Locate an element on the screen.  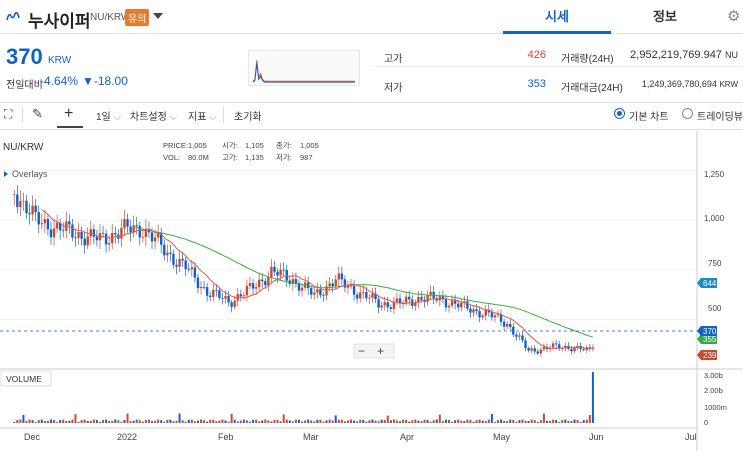
x-tick: Jul is located at coordinates (691, 437).